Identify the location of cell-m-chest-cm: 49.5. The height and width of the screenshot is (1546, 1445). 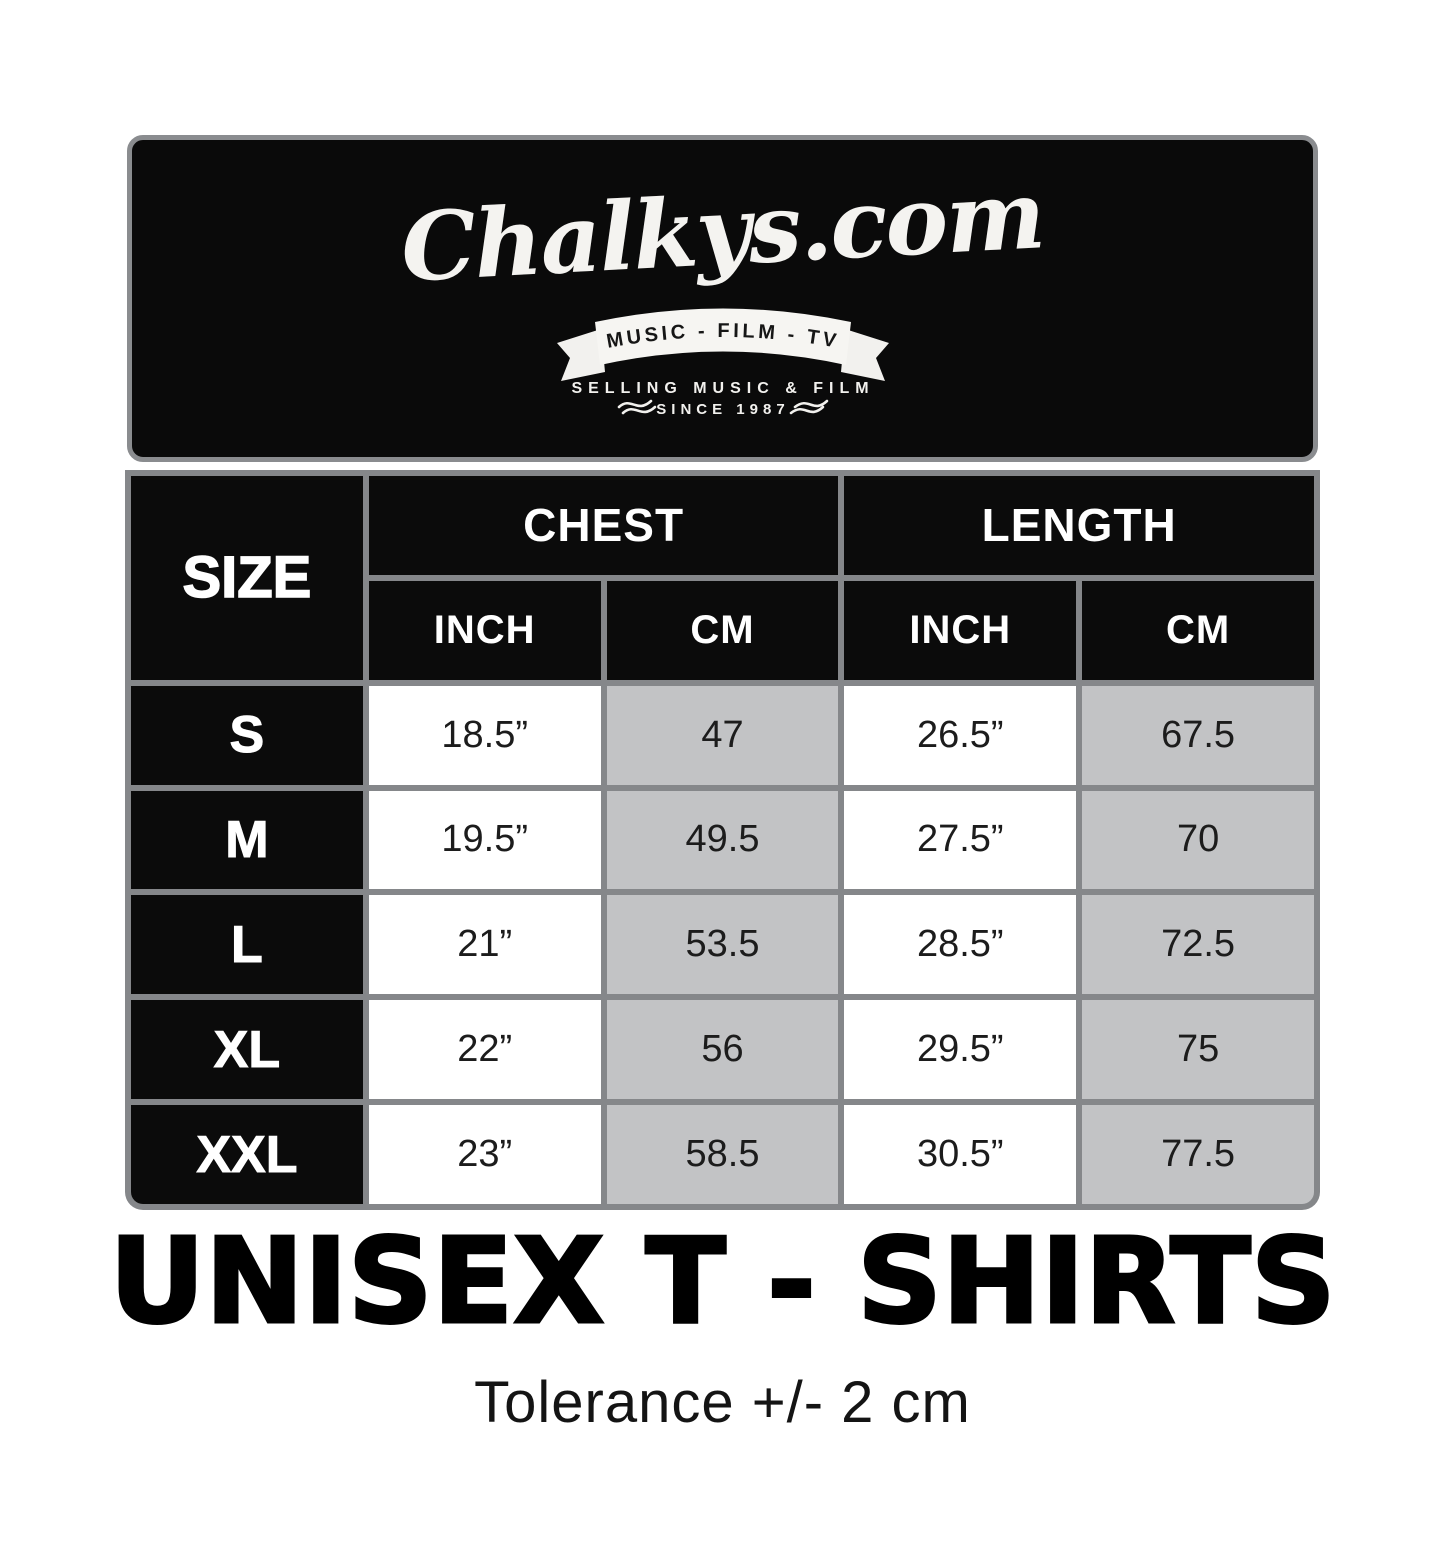
(722, 840).